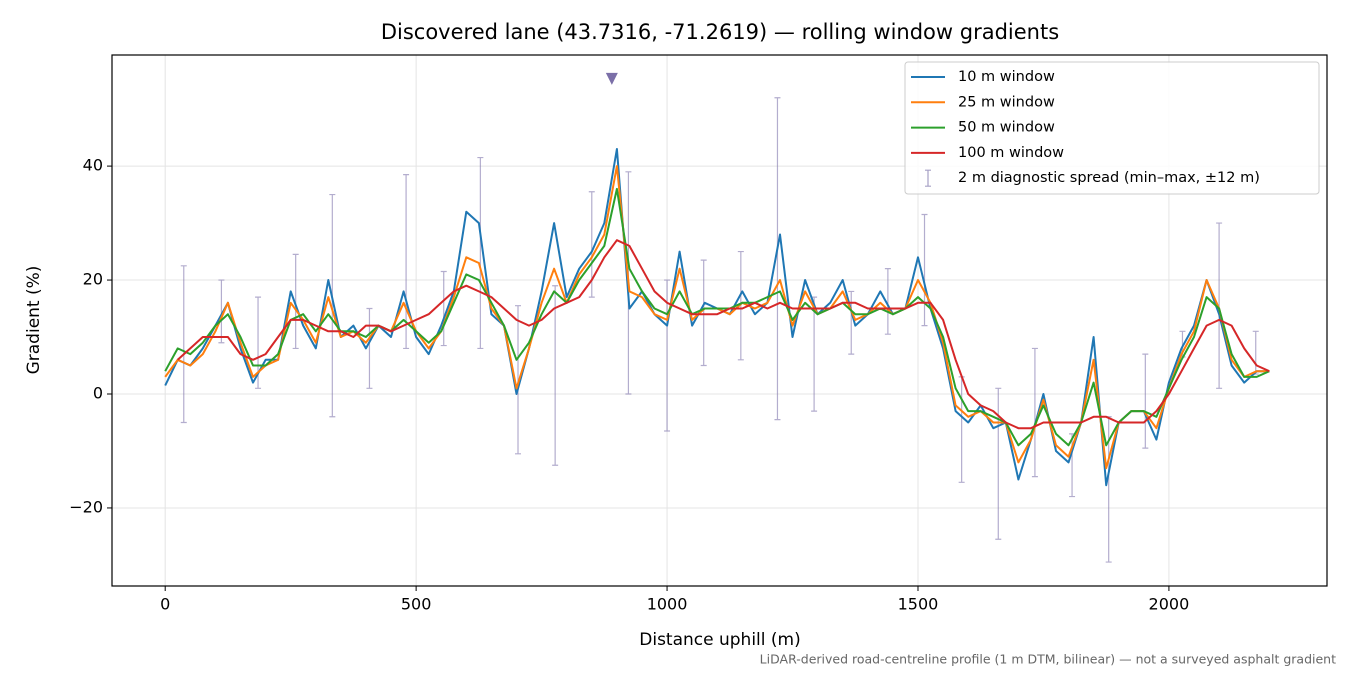 Image resolution: width=1350 pixels, height=679 pixels. I want to click on x-tick-label: 0, so click(165, 604).